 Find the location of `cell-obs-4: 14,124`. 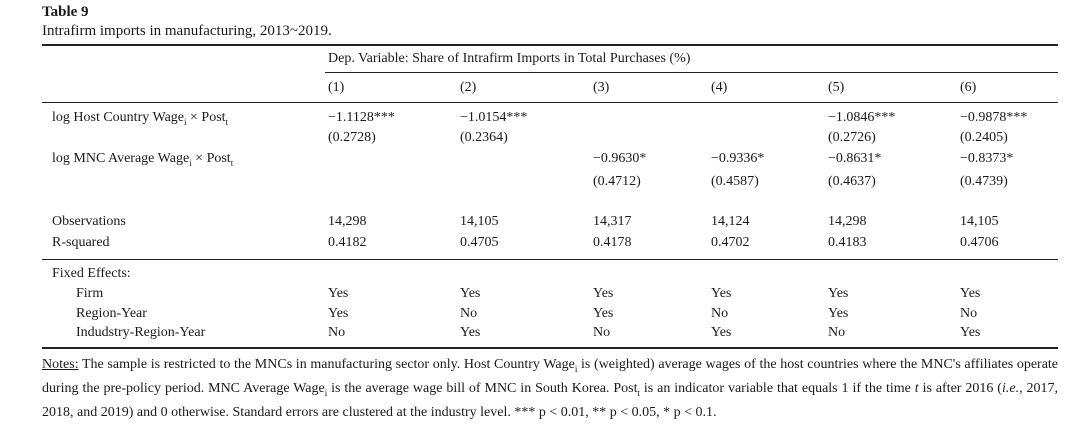

cell-obs-4: 14,124 is located at coordinates (730, 221).